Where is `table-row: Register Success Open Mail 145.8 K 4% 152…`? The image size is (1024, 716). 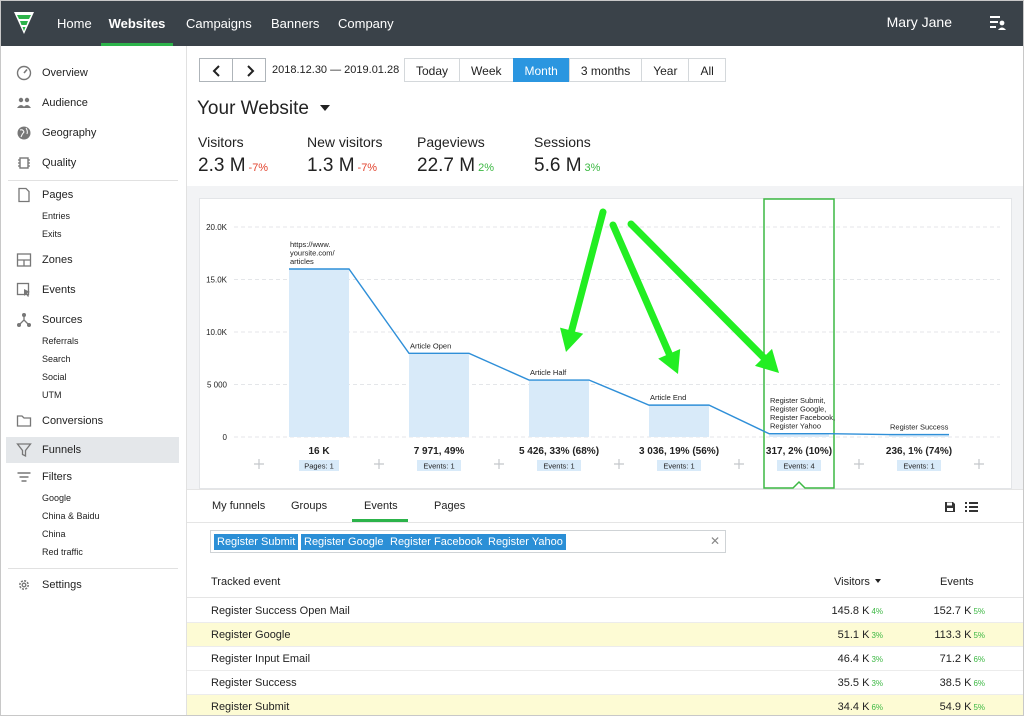 table-row: Register Success Open Mail 145.8 K 4% 152… is located at coordinates (605, 611).